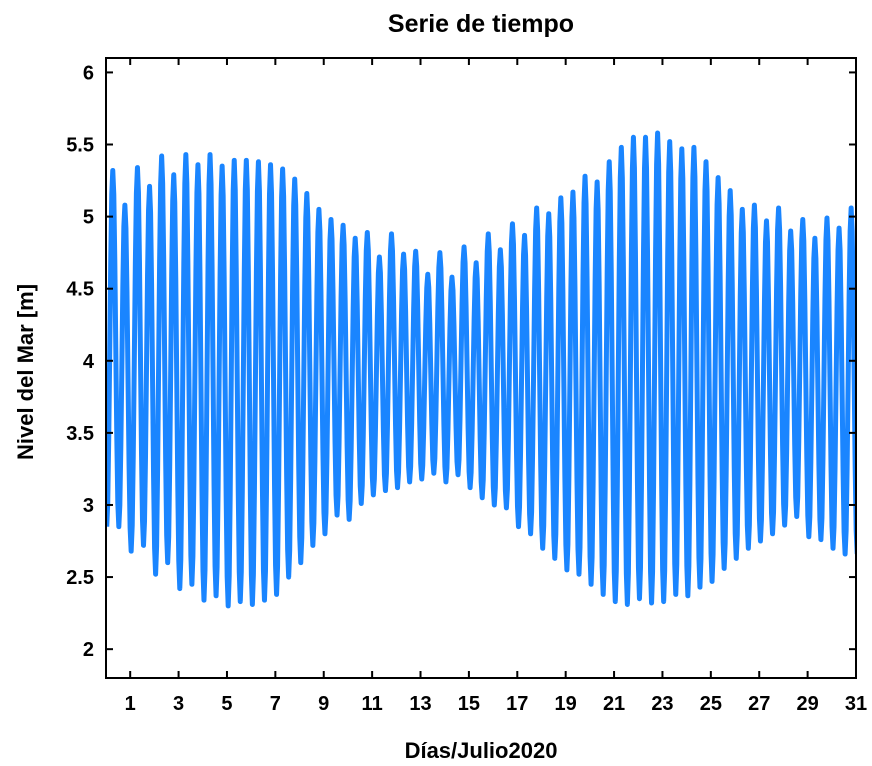 Image resolution: width=872 pixels, height=766 pixels. Describe the element at coordinates (275, 704) in the screenshot. I see `x-tick-label: 7` at that location.